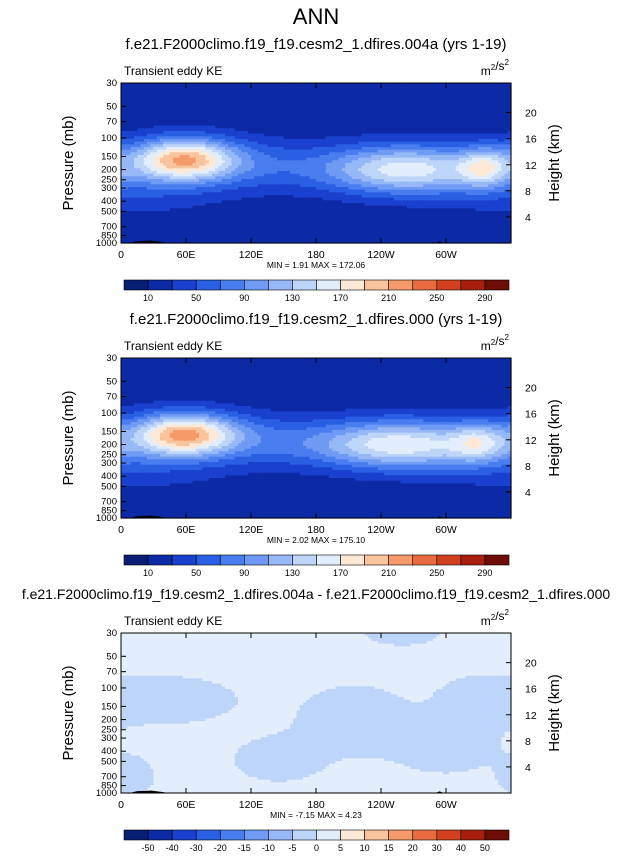  Describe the element at coordinates (173, 71) in the screenshot. I see `variable-label: Transient eddy KE` at that location.